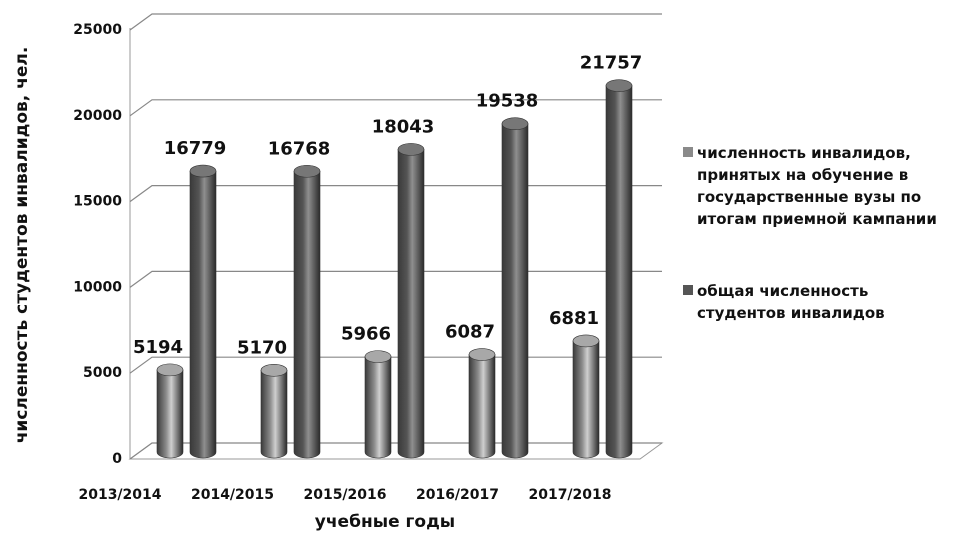 The image size is (954, 534). I want to click on y-axis-label: численность студентов инвалидов, чел., so click(22, 245).